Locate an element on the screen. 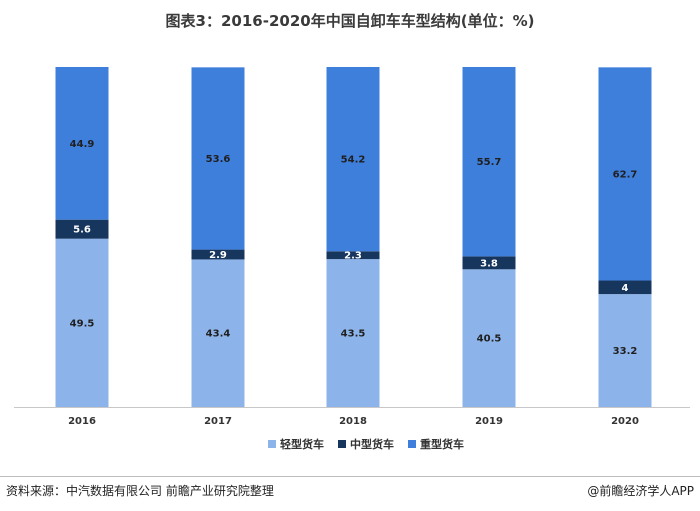 The width and height of the screenshot is (700, 511). data-label-2016-series-1: 5.6 is located at coordinates (82, 230).